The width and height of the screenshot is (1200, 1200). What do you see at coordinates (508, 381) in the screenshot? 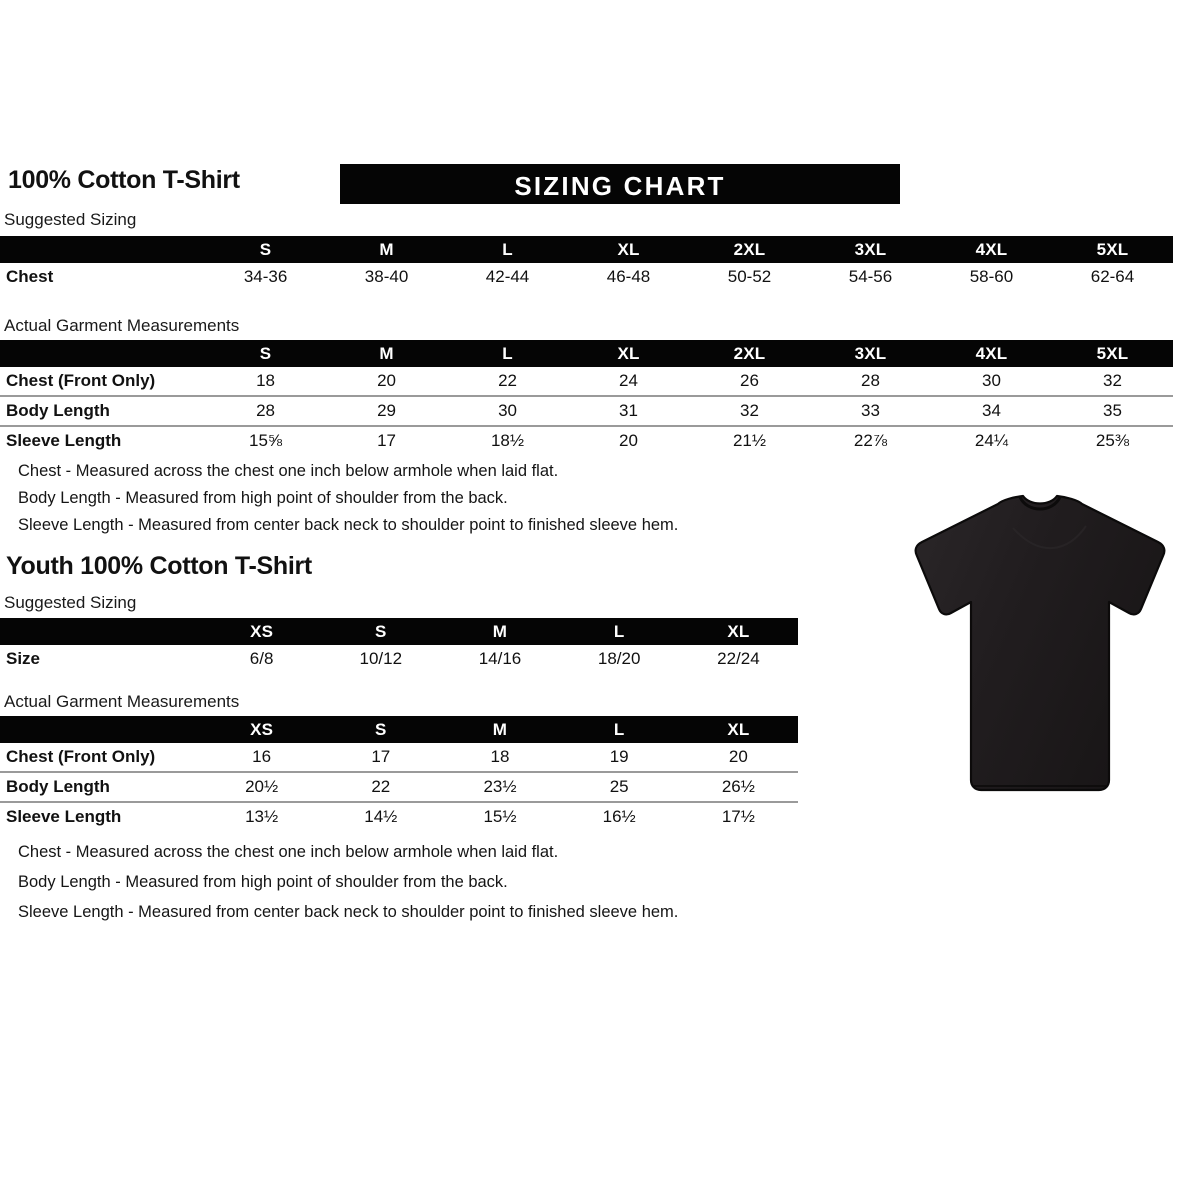
I see `cell-l: 22` at bounding box center [508, 381].